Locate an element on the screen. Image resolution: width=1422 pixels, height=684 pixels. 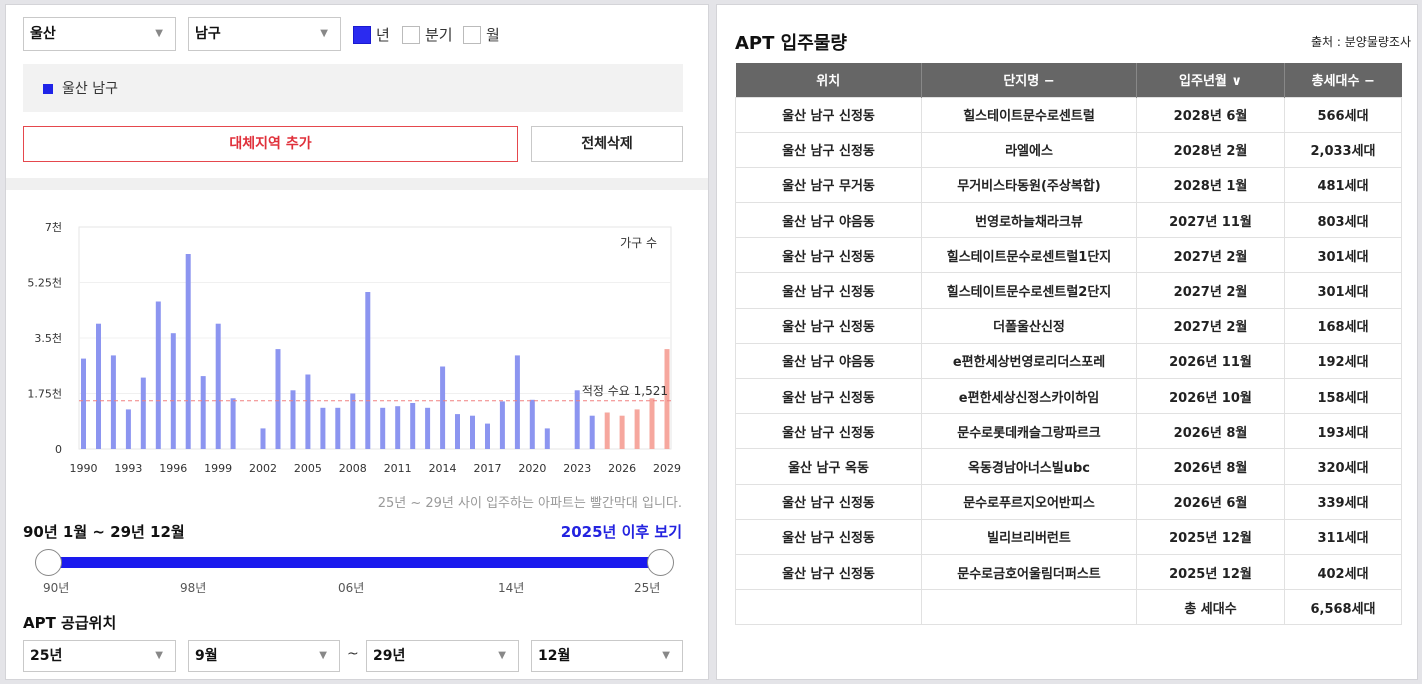
bar-2024 is located at coordinates (592, 432).